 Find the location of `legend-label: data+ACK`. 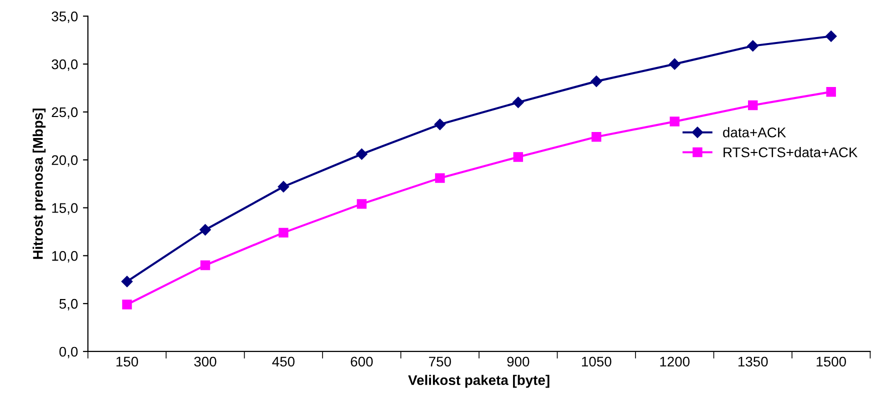

legend-label: data+ACK is located at coordinates (754, 132).